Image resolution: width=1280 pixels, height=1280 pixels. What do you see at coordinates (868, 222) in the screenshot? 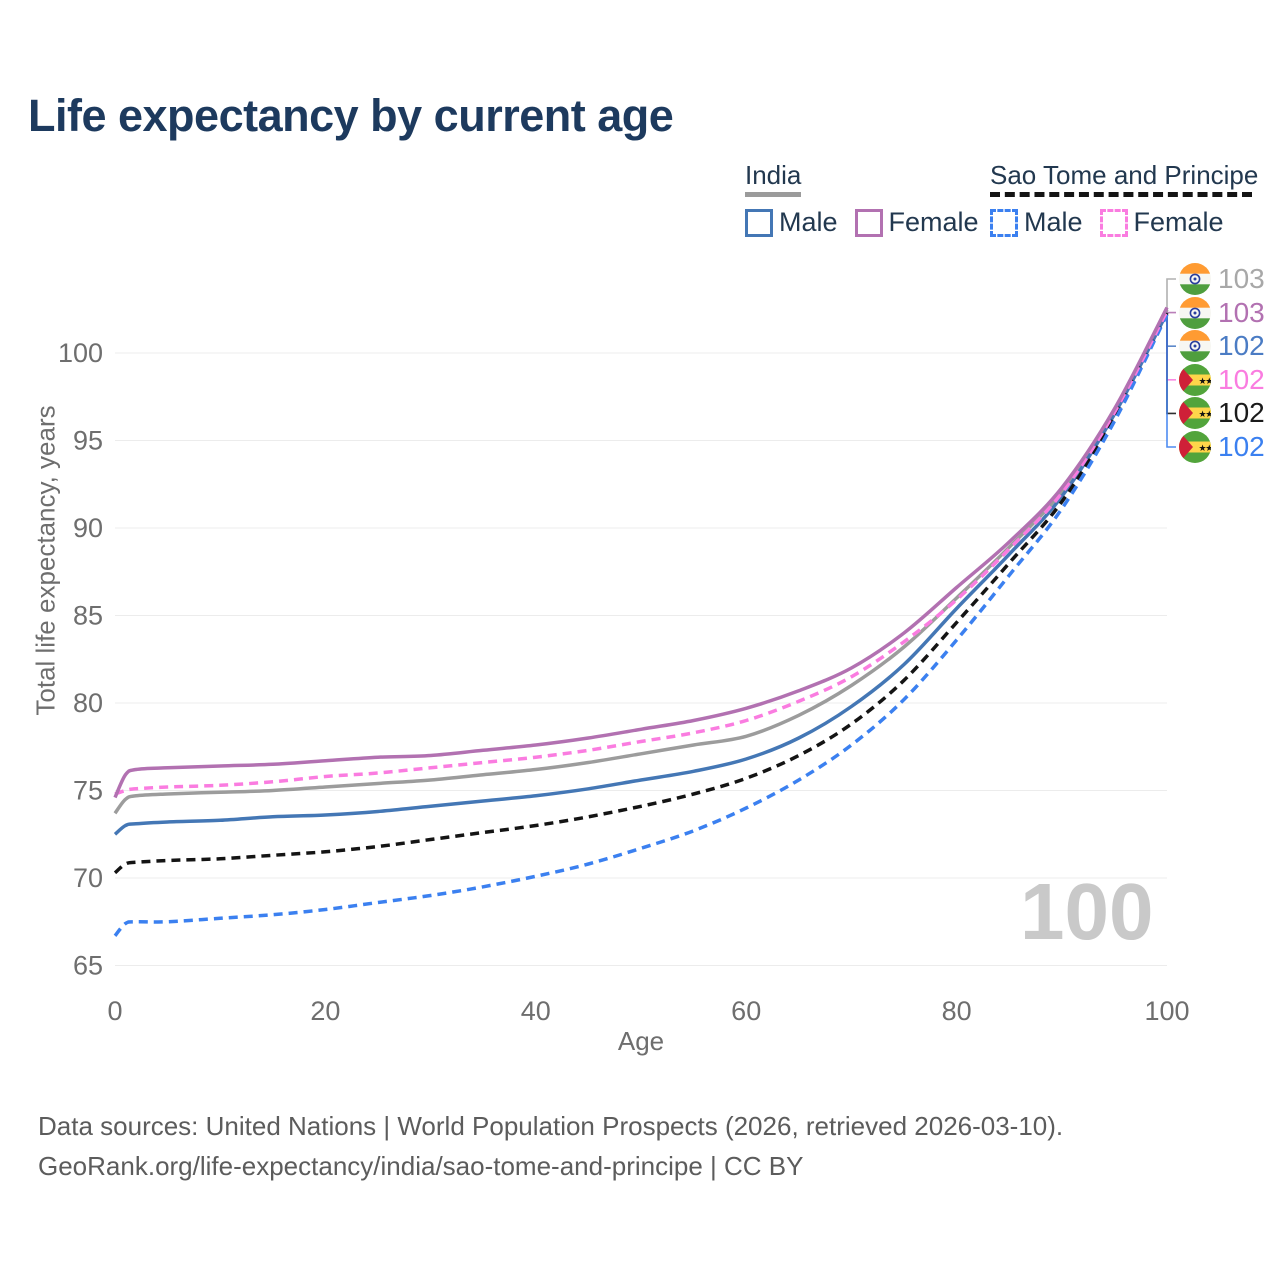
I see `india-female-swatch-icon` at bounding box center [868, 222].